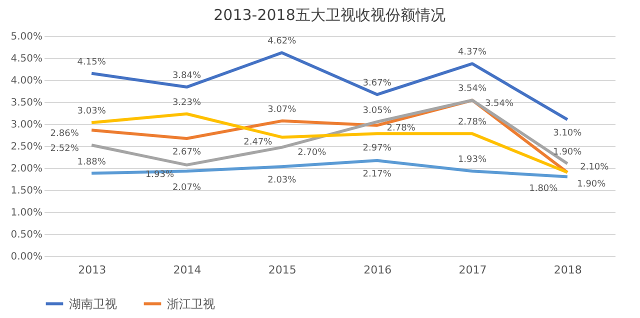 This screenshot has width=640, height=318. Describe the element at coordinates (282, 41) in the screenshot. I see `data-label: 4.62%` at that location.